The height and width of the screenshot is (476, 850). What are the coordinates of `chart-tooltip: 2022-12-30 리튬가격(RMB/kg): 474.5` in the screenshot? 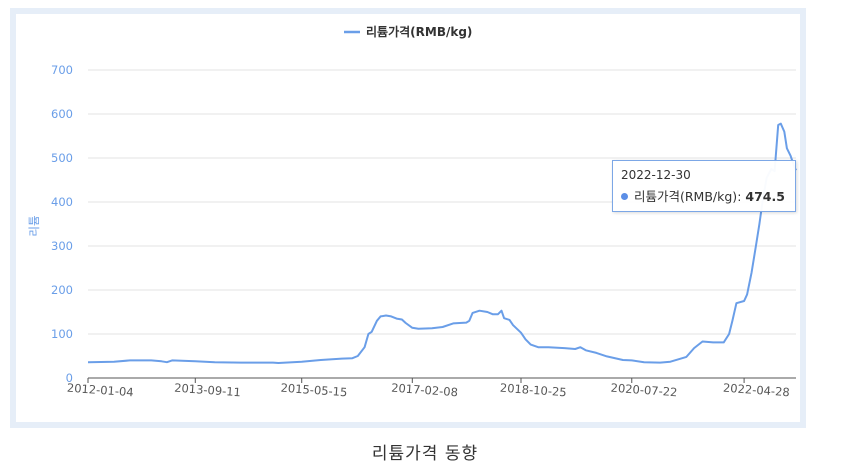 It's located at (704, 186).